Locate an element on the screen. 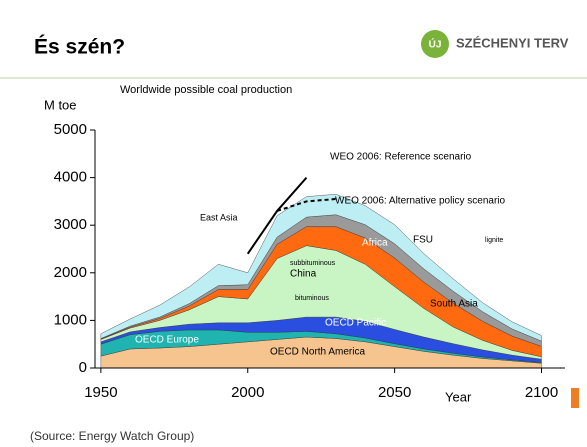 The image size is (587, 447). y-tick-label: 4000 is located at coordinates (70, 177).